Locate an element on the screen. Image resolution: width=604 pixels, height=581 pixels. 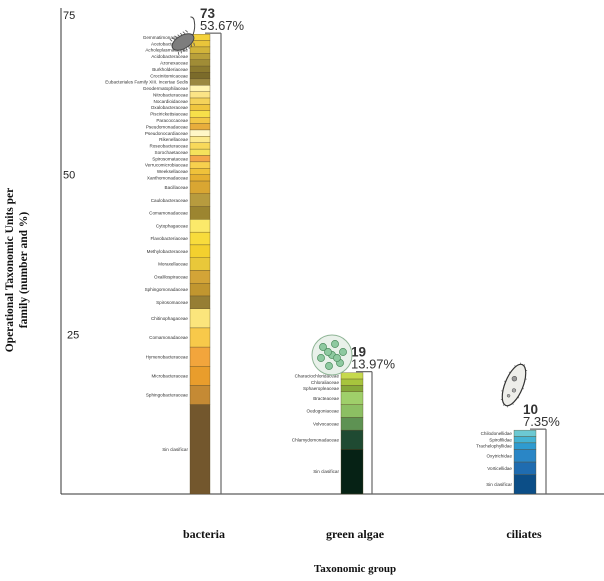
segment-label: Acidobacteraceae is located at coordinates (169, 56).